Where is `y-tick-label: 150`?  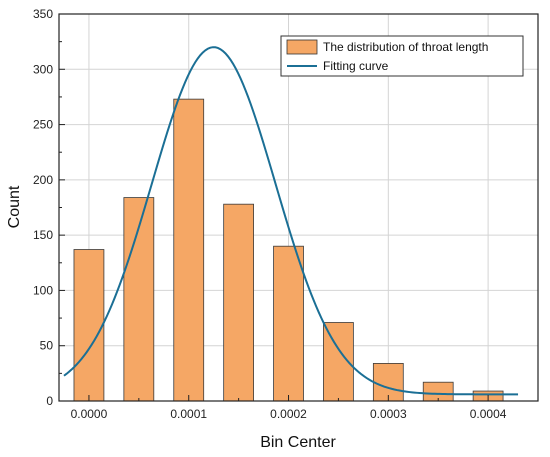 y-tick-label: 150 is located at coordinates (43, 235).